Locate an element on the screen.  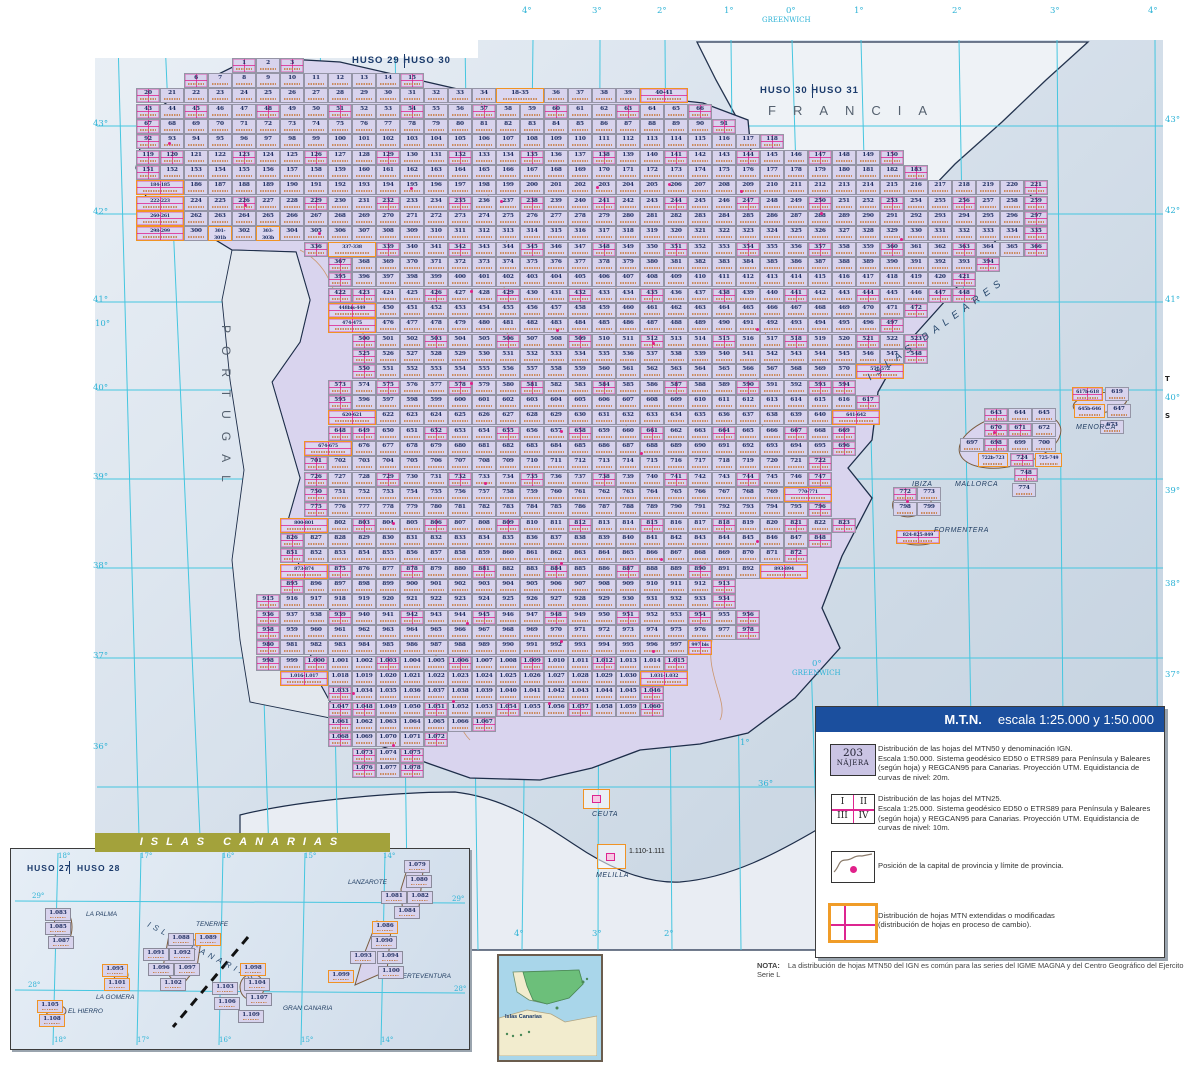
sheet-number: 665 is located at coordinates (748, 431).